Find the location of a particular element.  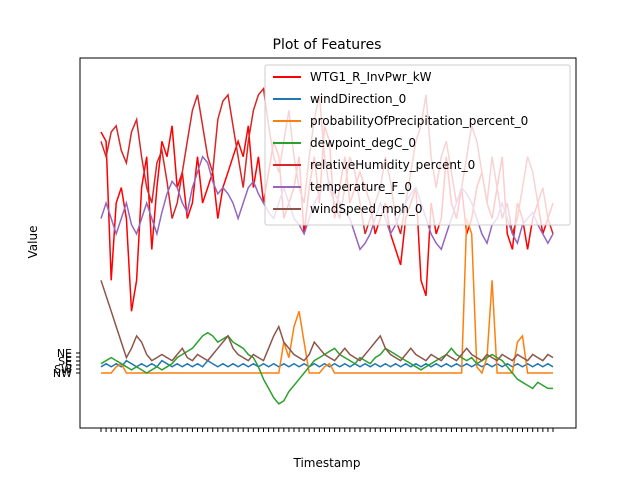

chart-title: Plot of Features is located at coordinates (327, 45).